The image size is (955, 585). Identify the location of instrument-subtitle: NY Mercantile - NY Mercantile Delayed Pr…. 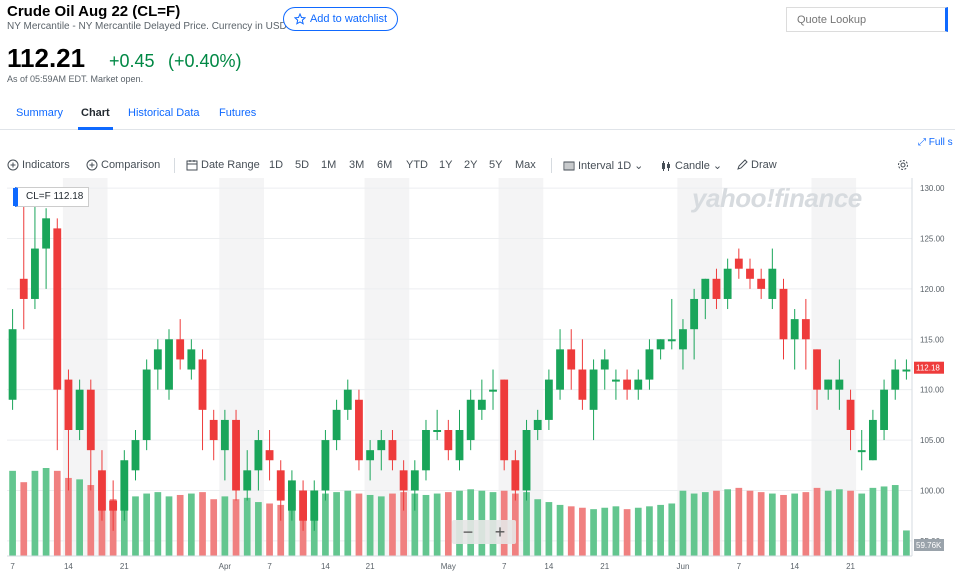
(147, 26).